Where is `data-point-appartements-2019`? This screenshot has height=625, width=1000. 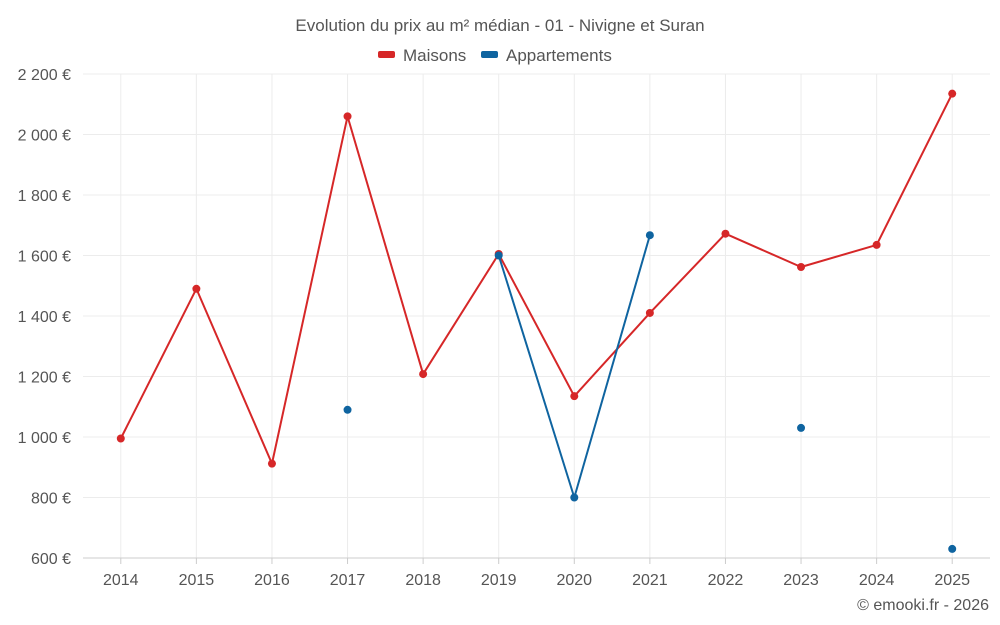
data-point-appartements-2019 is located at coordinates (498, 255).